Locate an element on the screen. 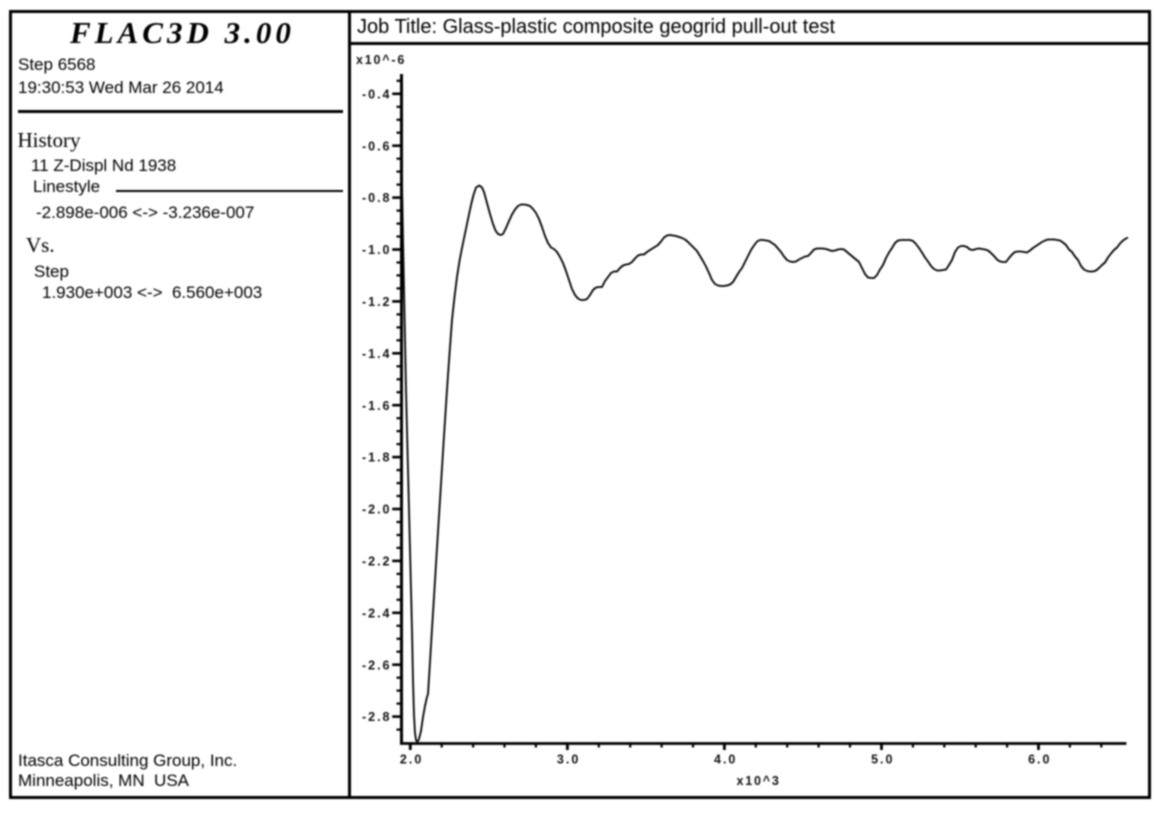 This screenshot has width=1155, height=829. svg-text: -0.6 is located at coordinates (377, 146).